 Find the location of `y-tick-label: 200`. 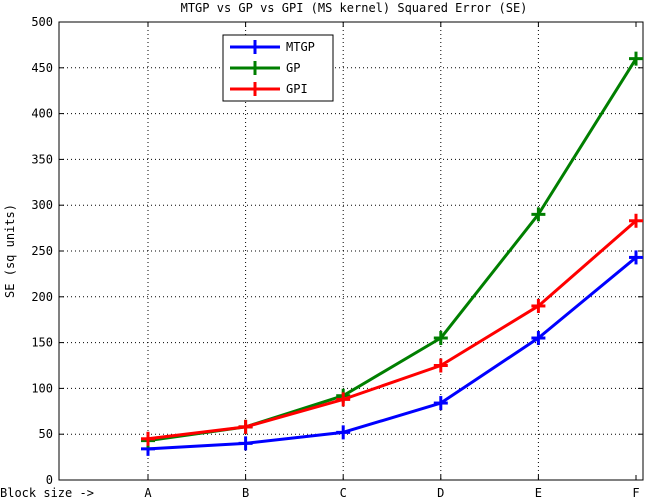

y-tick-label: 200 is located at coordinates (42, 297).